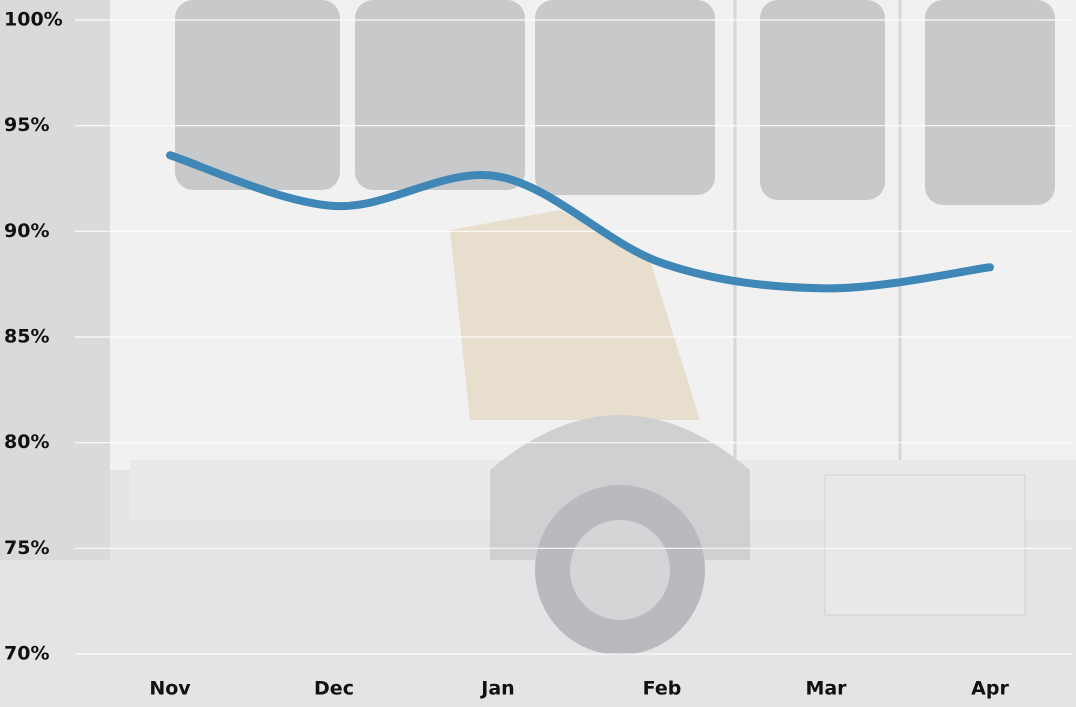 The width and height of the screenshot is (1076, 707). What do you see at coordinates (55, 280) in the screenshot?
I see `building` at bounding box center [55, 280].